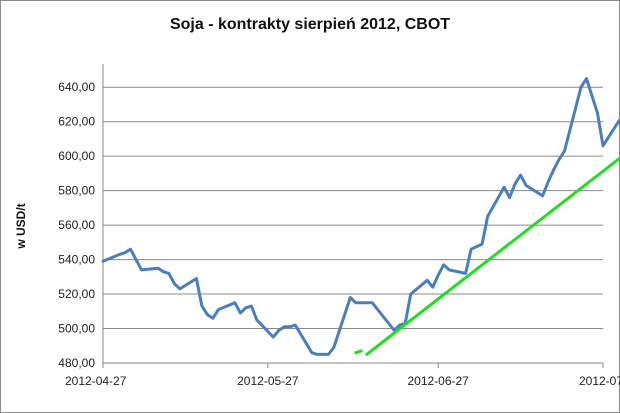  What do you see at coordinates (358, 352) in the screenshot?
I see `support-trendline-stub` at bounding box center [358, 352].